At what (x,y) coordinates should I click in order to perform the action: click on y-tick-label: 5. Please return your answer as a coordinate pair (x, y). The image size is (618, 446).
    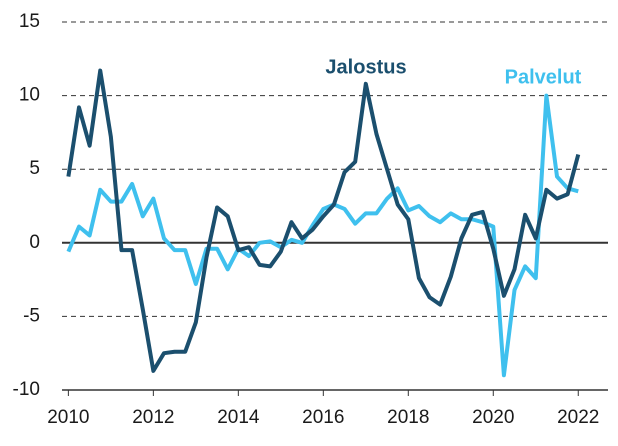
    Looking at the image, I should click on (34, 168).